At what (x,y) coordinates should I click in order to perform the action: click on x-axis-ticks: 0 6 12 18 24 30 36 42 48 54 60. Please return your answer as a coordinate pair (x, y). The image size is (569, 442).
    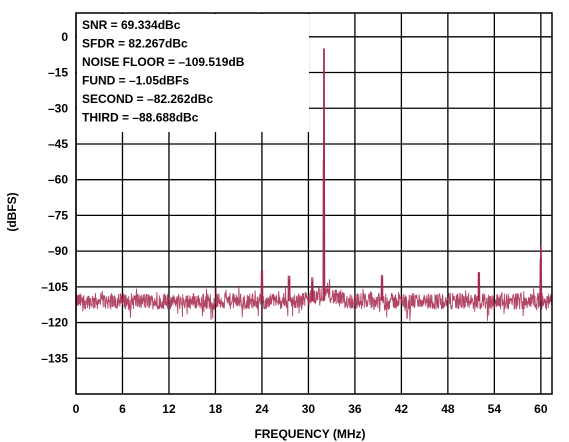
    Looking at the image, I should click on (310, 409).